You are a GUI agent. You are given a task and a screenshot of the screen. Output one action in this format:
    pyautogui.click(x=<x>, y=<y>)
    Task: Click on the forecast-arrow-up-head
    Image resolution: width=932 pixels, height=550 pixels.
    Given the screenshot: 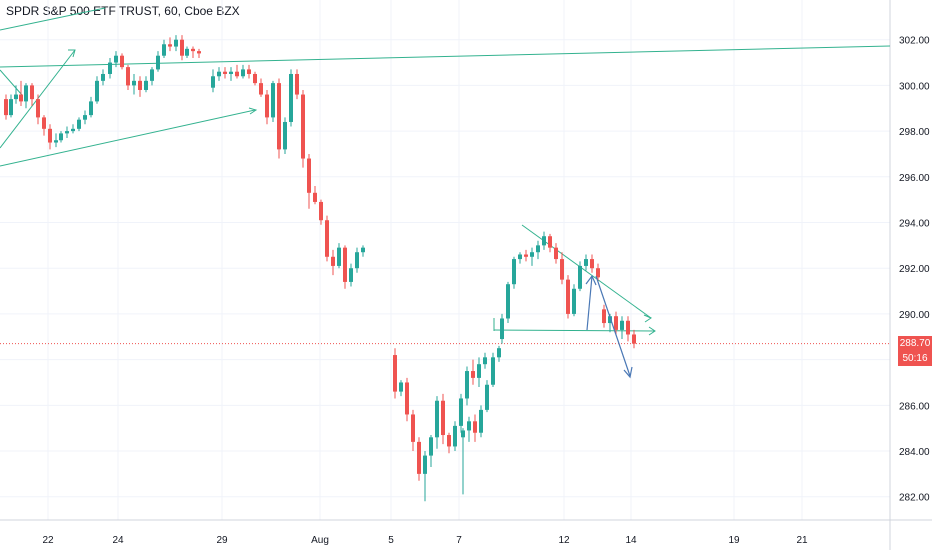 What is the action you would take?
    pyautogui.click(x=591, y=280)
    